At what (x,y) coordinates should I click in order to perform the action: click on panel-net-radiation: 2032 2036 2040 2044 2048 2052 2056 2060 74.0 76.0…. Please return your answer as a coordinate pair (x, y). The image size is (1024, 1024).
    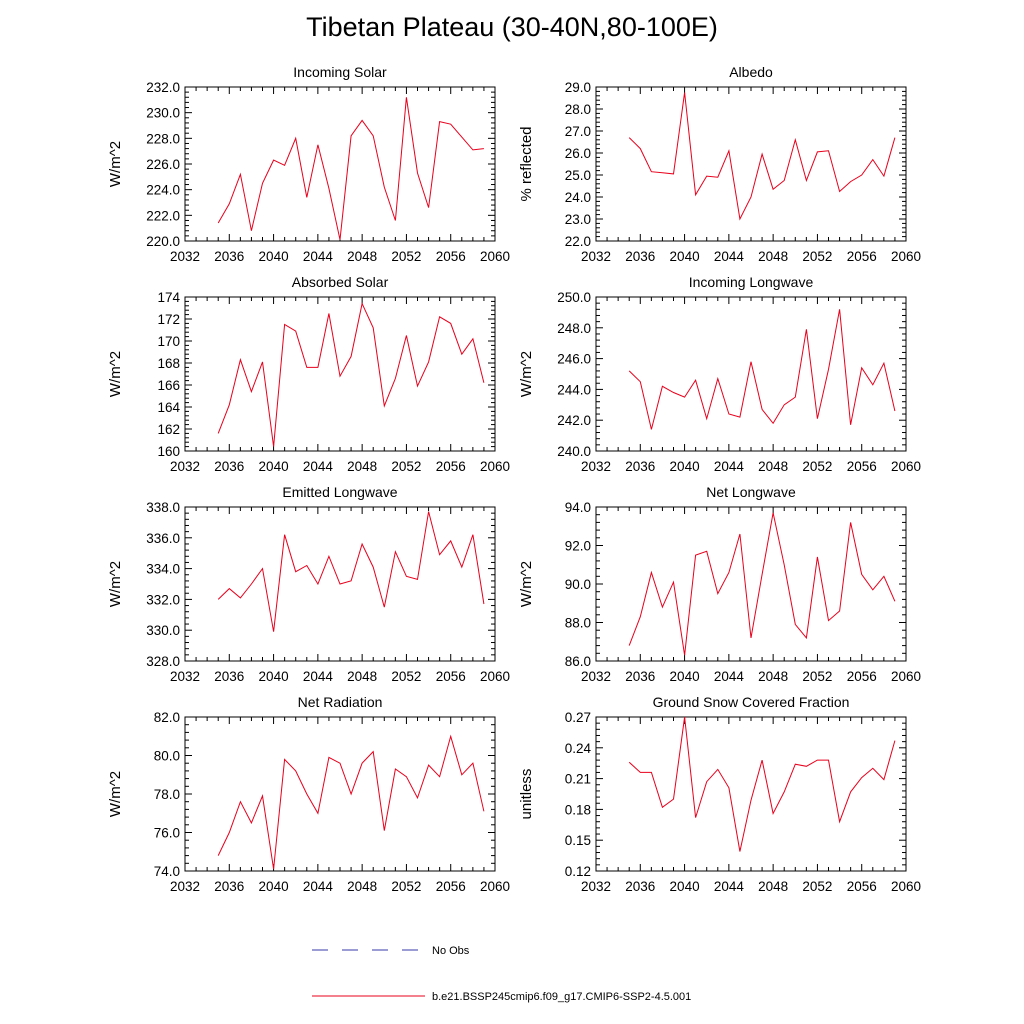
    Looking at the image, I should click on (308, 794).